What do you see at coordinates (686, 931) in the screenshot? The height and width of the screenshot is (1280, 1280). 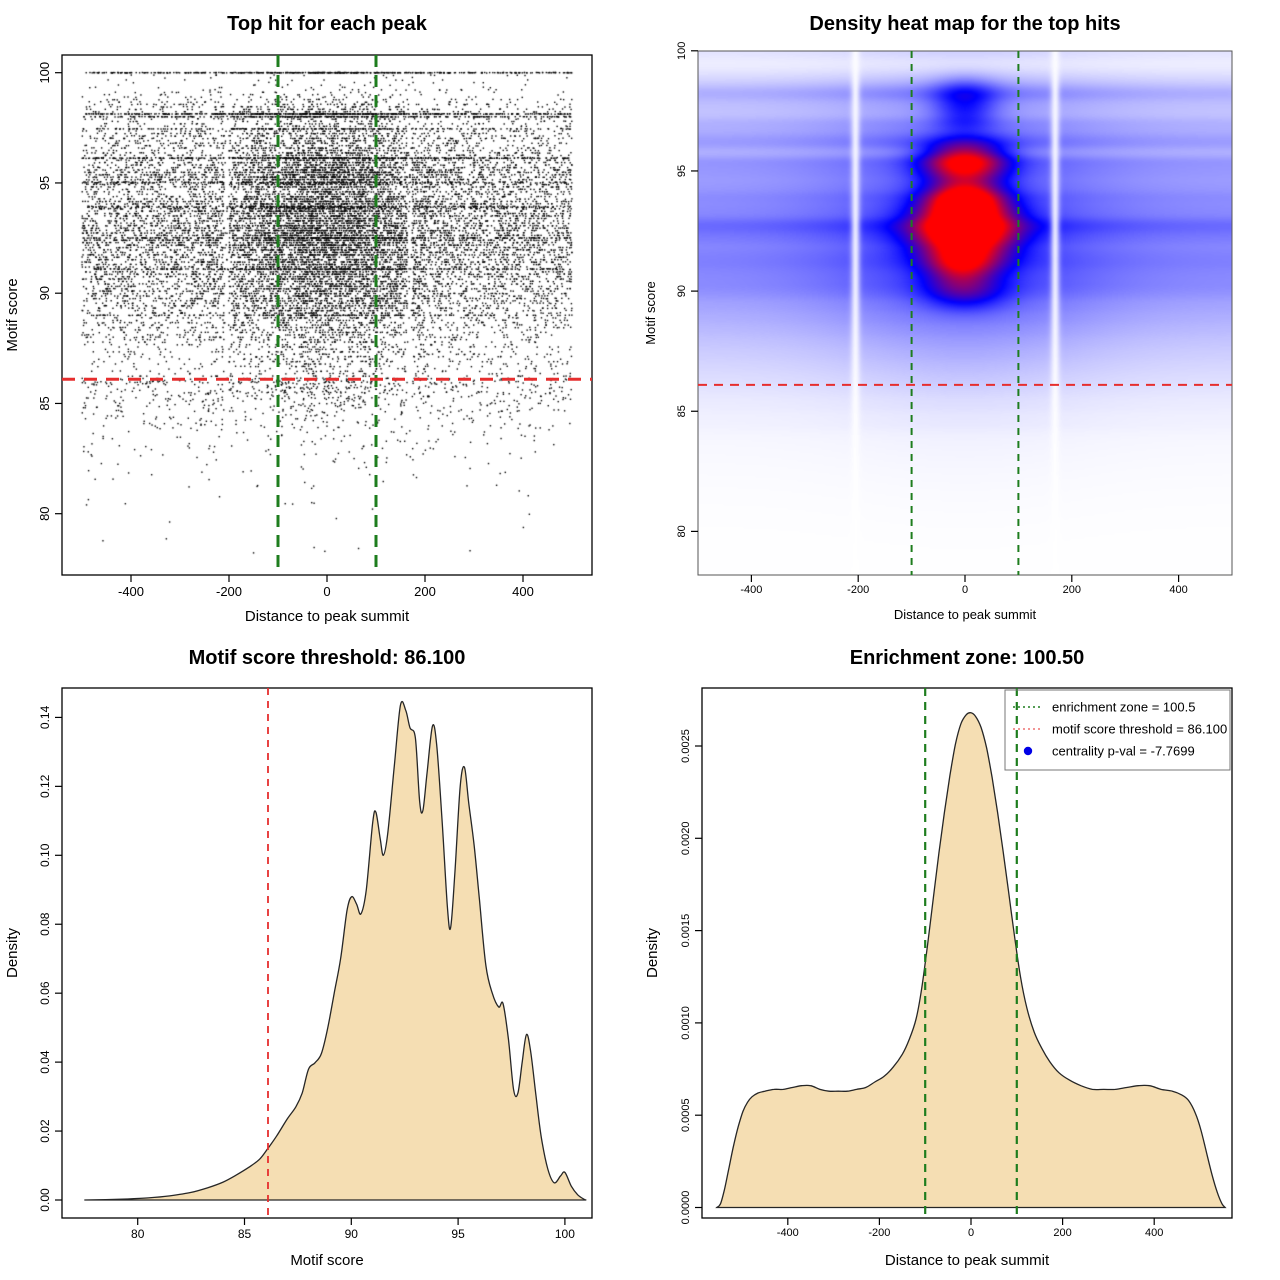 I see `y-tick-label: 0.0015` at bounding box center [686, 931].